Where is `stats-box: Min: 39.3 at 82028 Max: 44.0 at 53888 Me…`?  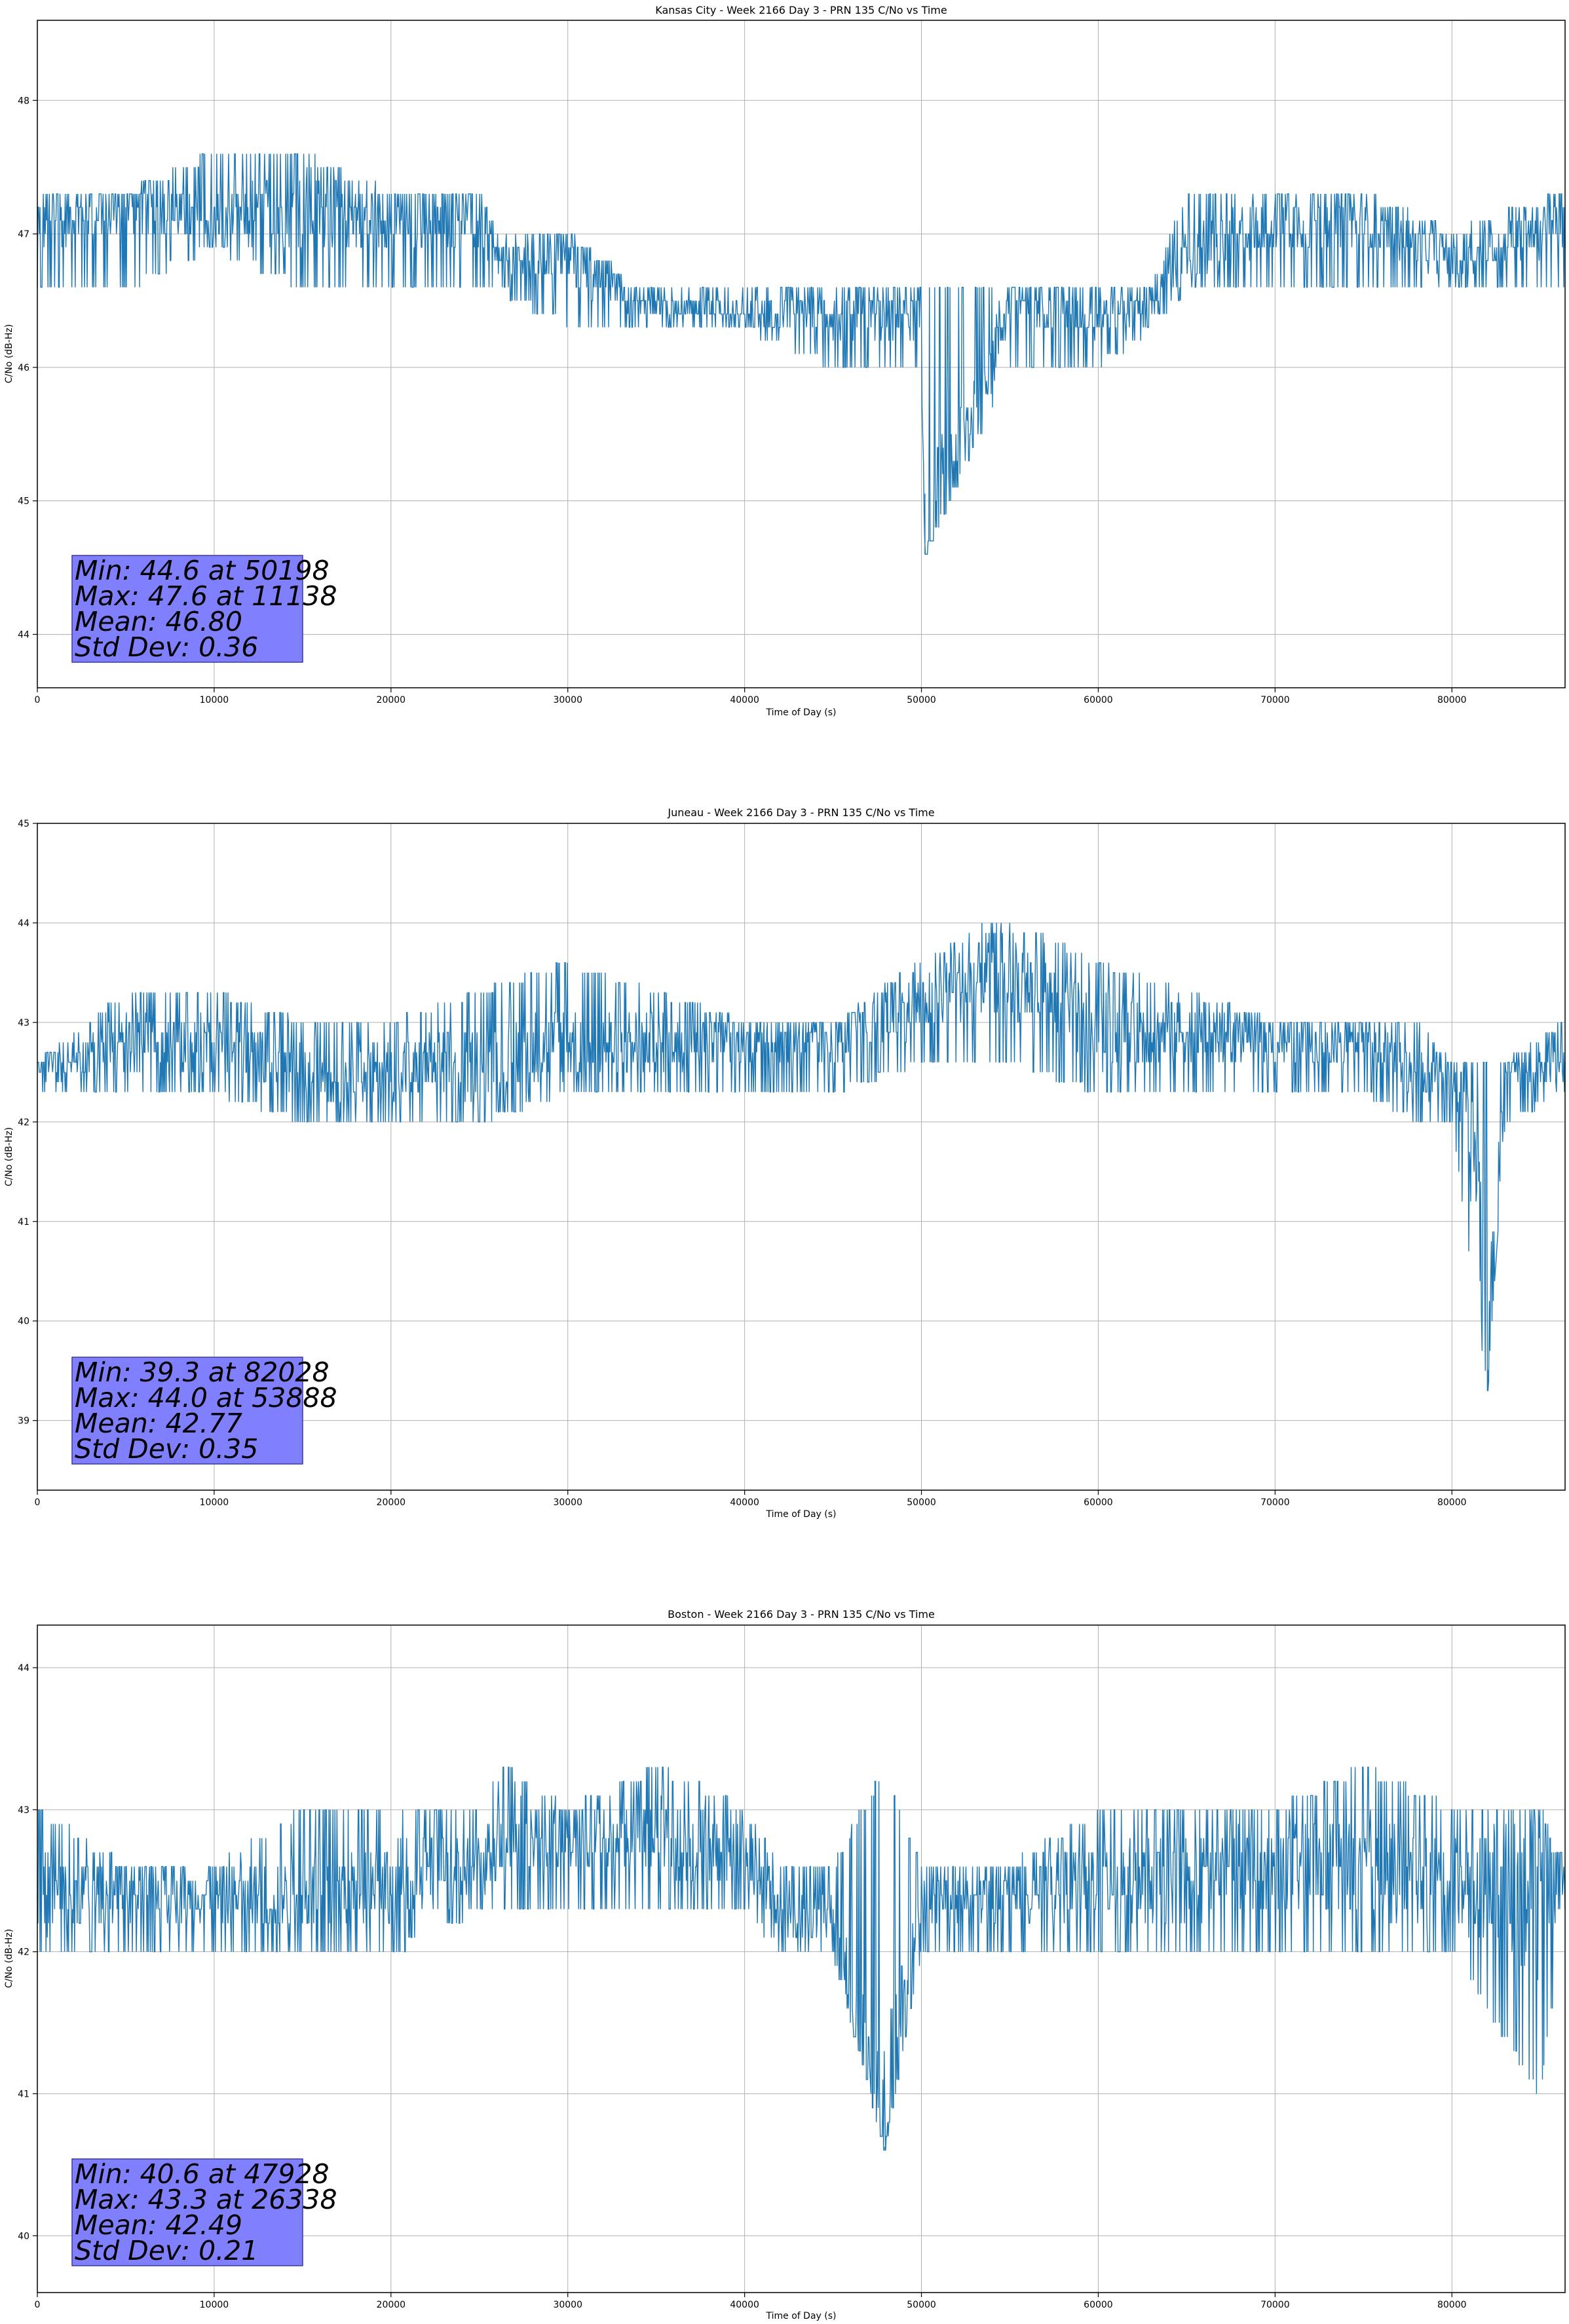
stats-box: Min: 39.3 at 82028 Max: 44.0 at 53888 Me… is located at coordinates (204, 1411).